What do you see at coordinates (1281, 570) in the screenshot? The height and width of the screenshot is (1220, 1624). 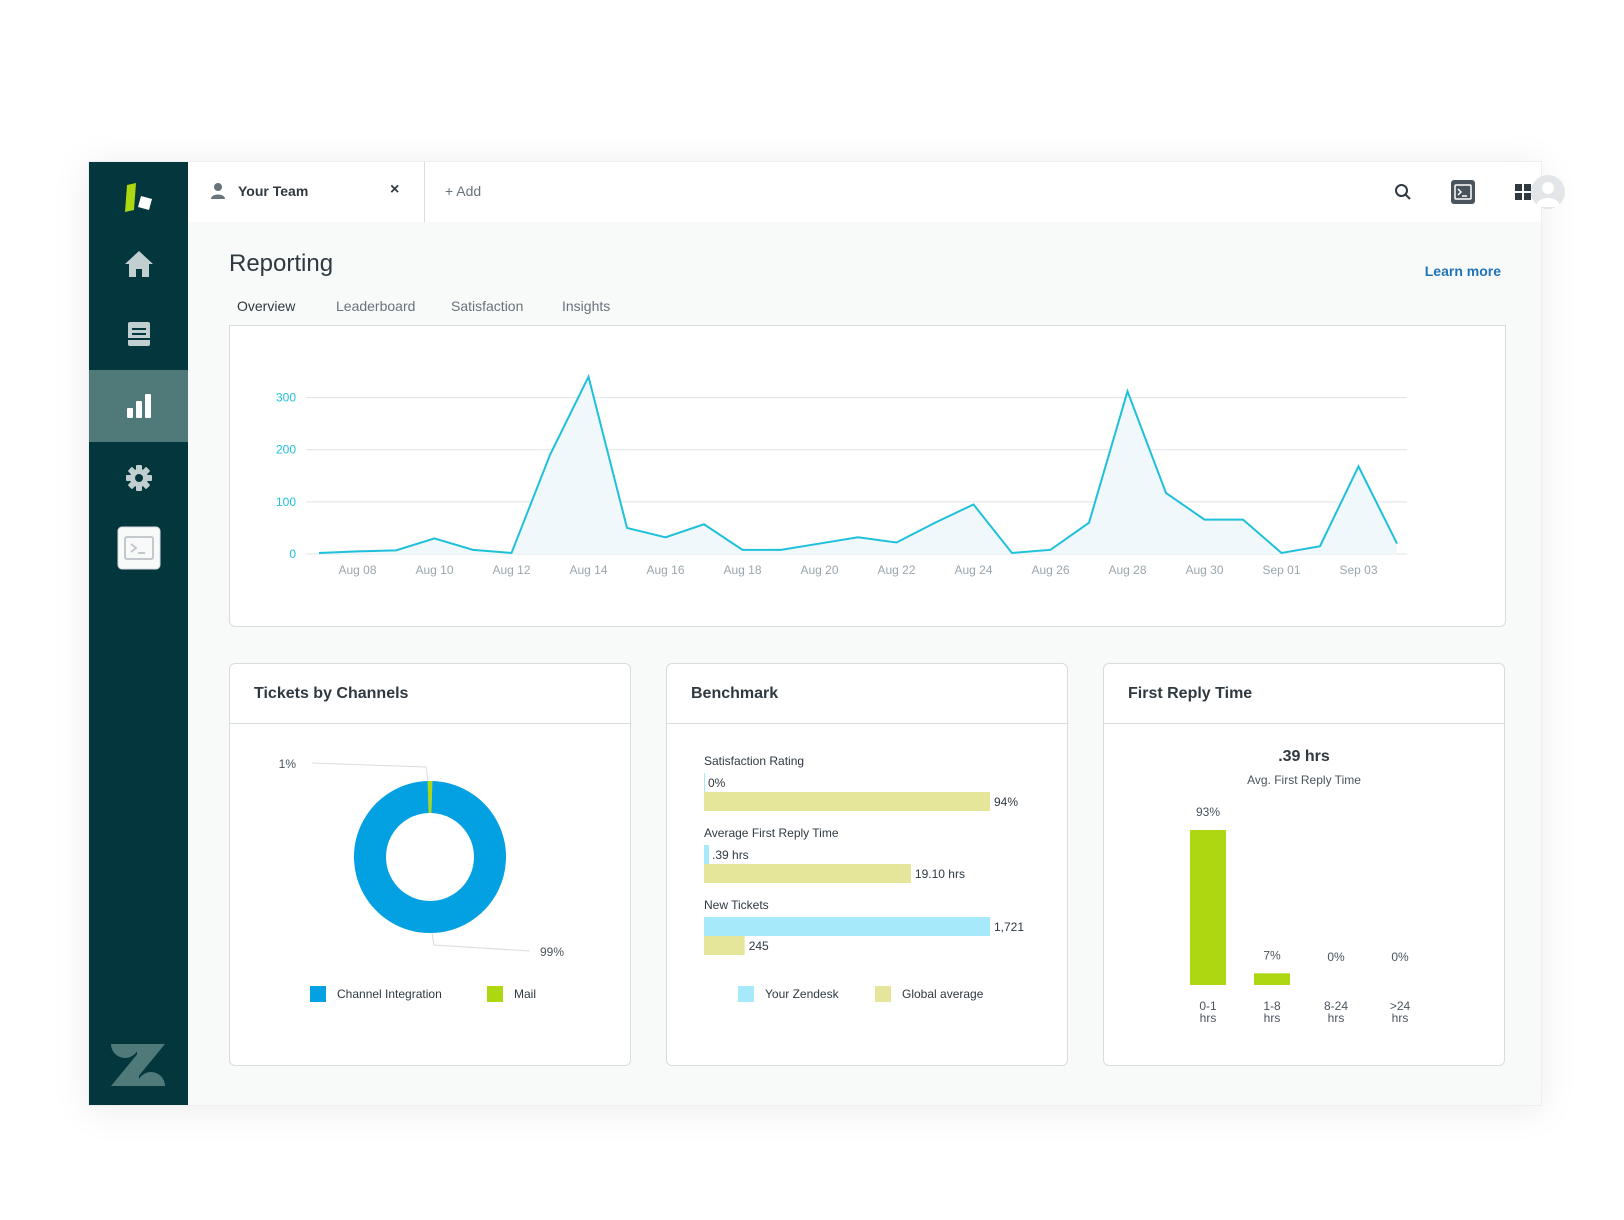 I see `x-tick-label: Sep 01` at bounding box center [1281, 570].